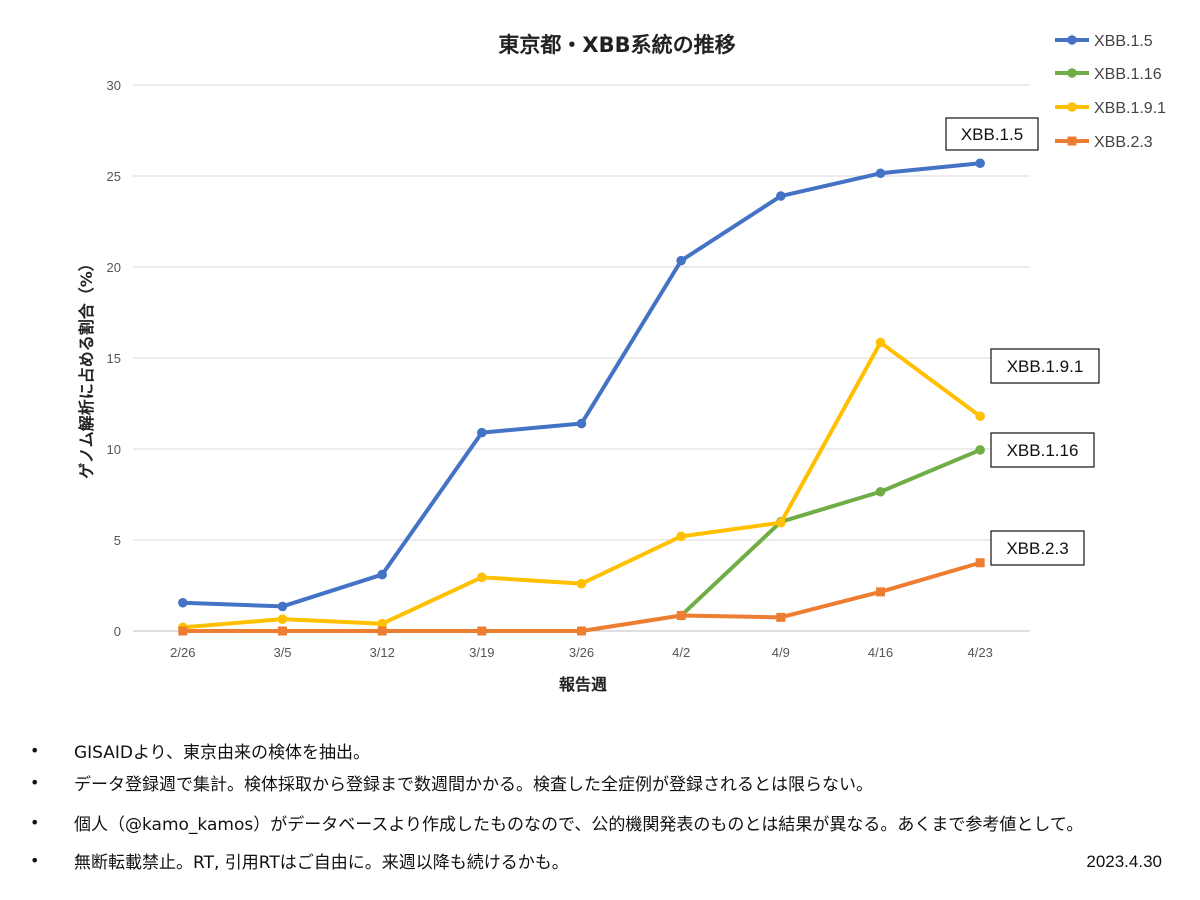  What do you see at coordinates (114, 449) in the screenshot?
I see `y-tick-label: 10` at bounding box center [114, 449].